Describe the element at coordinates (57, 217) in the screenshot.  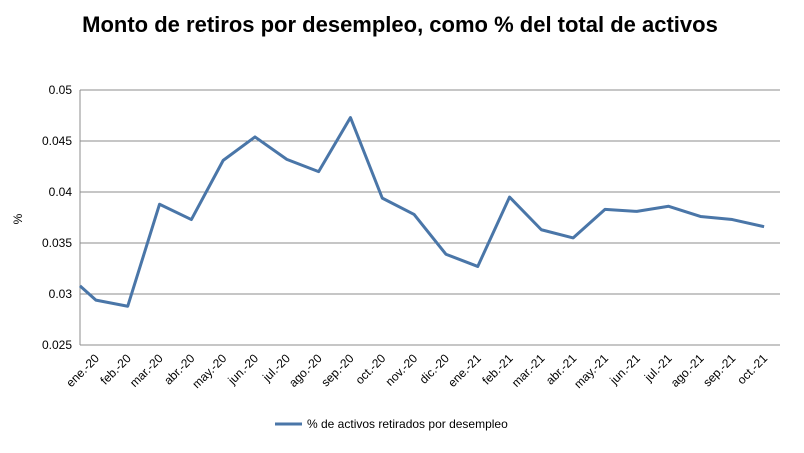
I see `y-tick-labels: 0.025 0.03 0.035 0.04 0.045 0.05` at that location.